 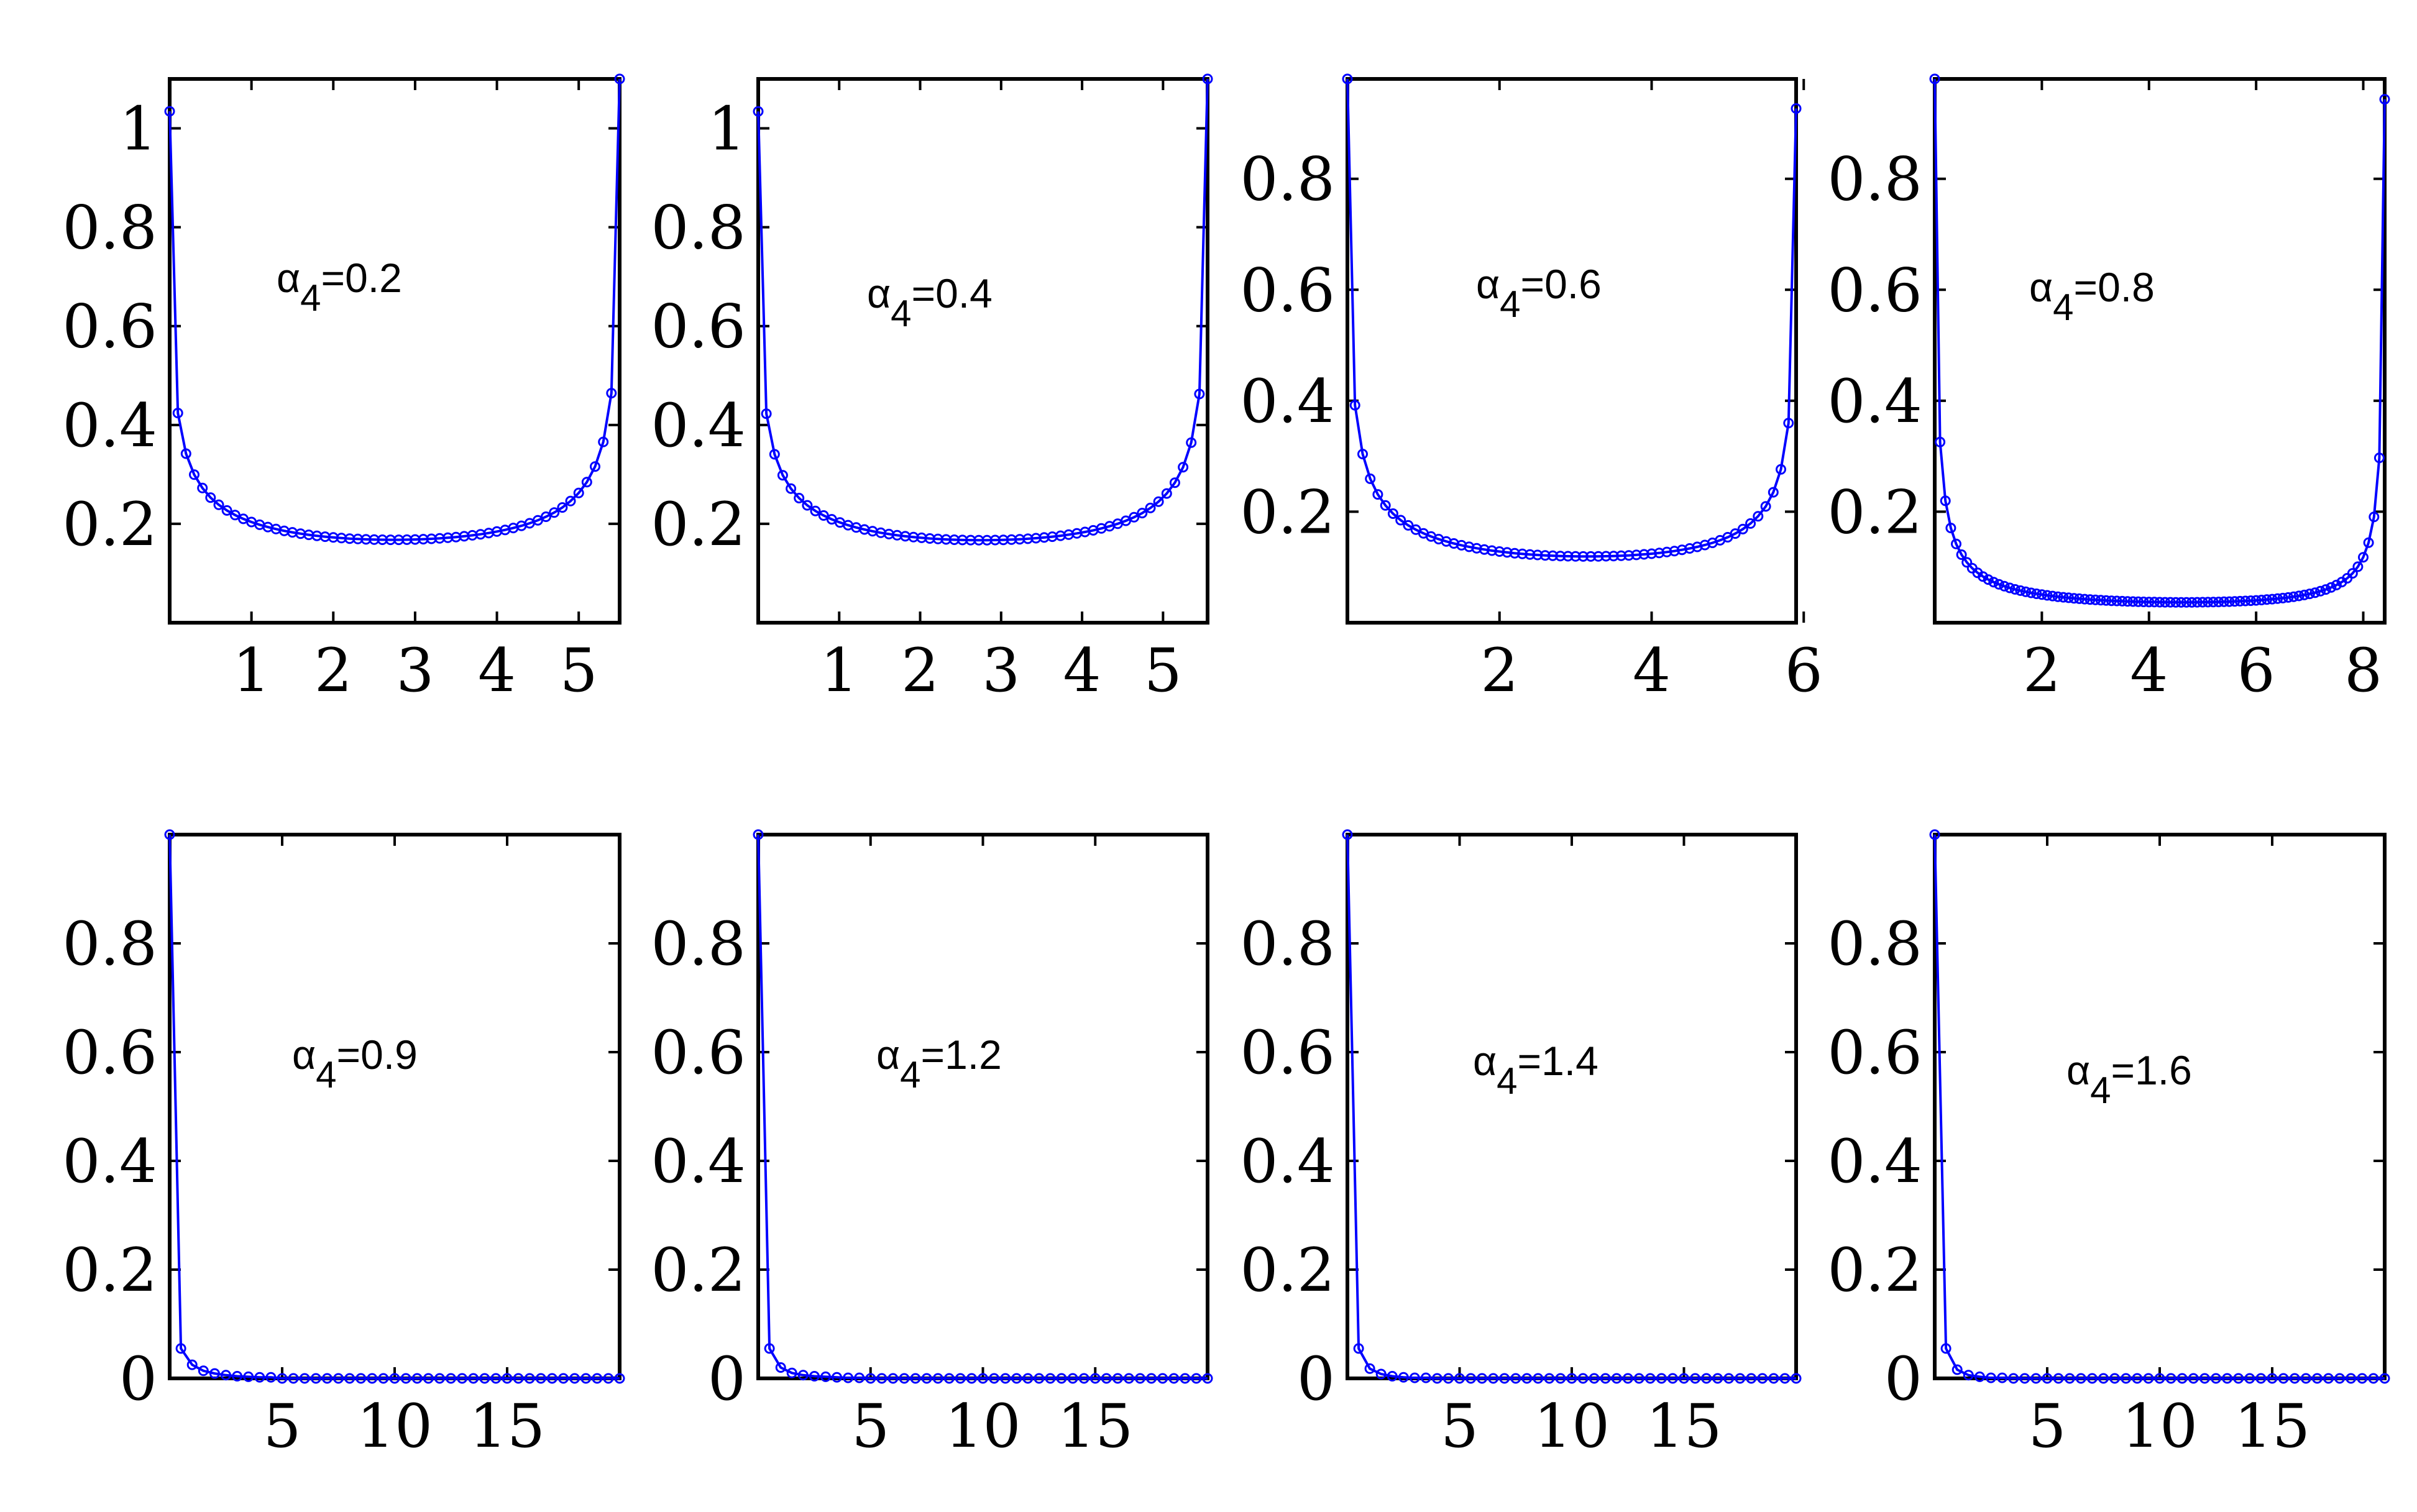 I want to click on x-tick-label: 6, so click(x=2256, y=670).